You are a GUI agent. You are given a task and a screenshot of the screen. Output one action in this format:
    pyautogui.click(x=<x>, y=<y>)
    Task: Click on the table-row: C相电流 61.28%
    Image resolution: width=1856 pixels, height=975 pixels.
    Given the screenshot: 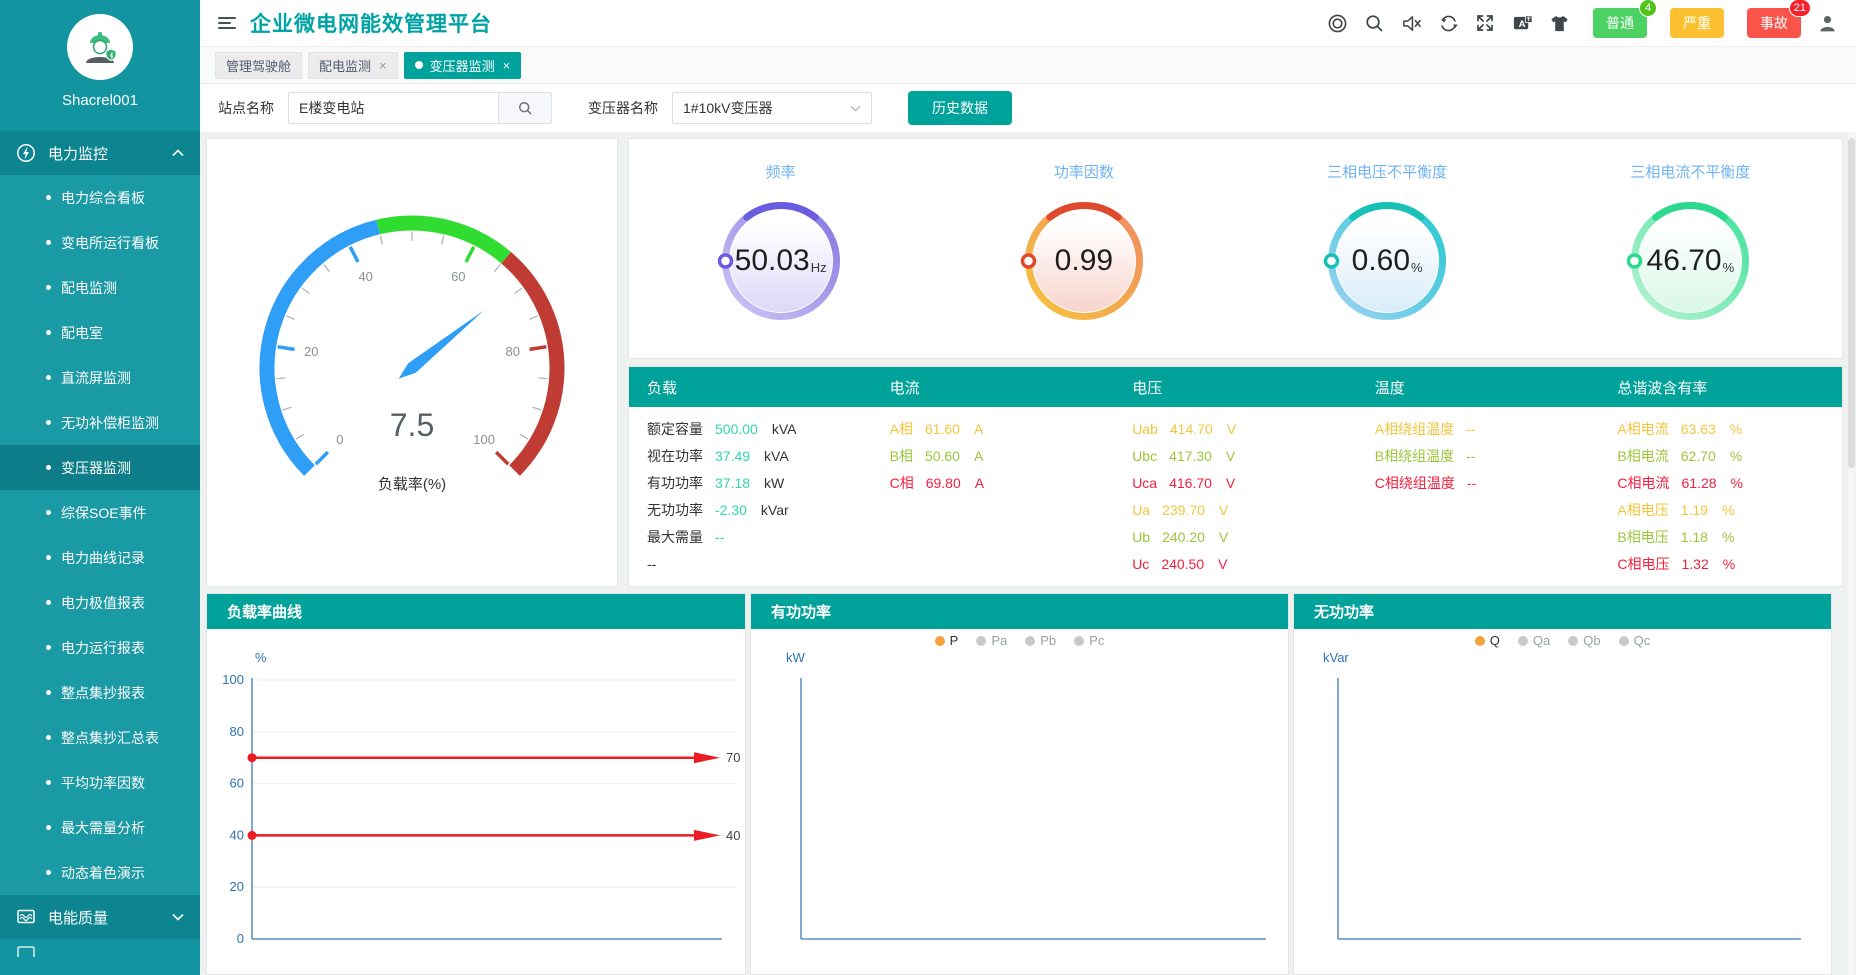 What is the action you would take?
    pyautogui.click(x=1720, y=482)
    